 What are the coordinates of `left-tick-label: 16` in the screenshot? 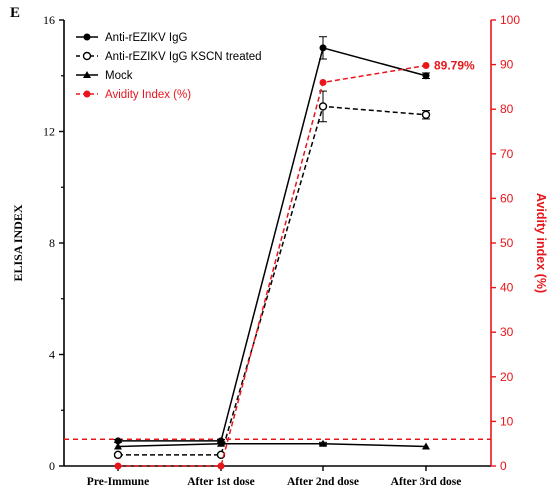 It's located at (49, 20).